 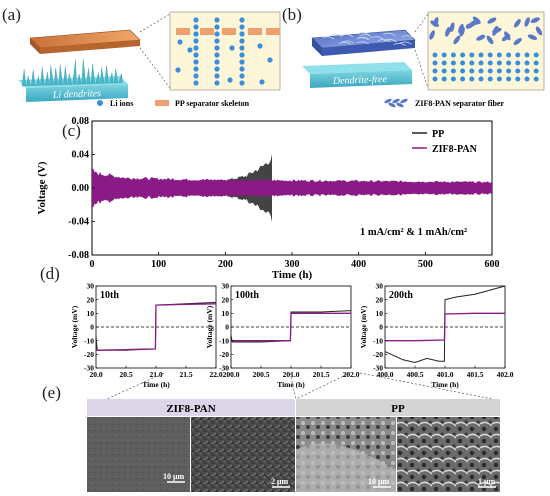 What do you see at coordinates (261, 374) in the screenshot?
I see `x-tick-label: 200.5` at bounding box center [261, 374].